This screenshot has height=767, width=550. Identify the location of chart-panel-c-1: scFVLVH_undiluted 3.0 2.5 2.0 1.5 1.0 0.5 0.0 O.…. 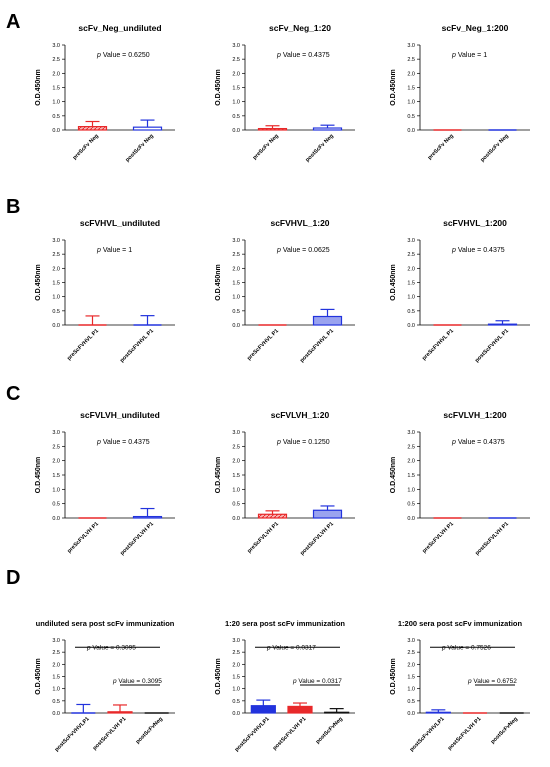
(105, 483).